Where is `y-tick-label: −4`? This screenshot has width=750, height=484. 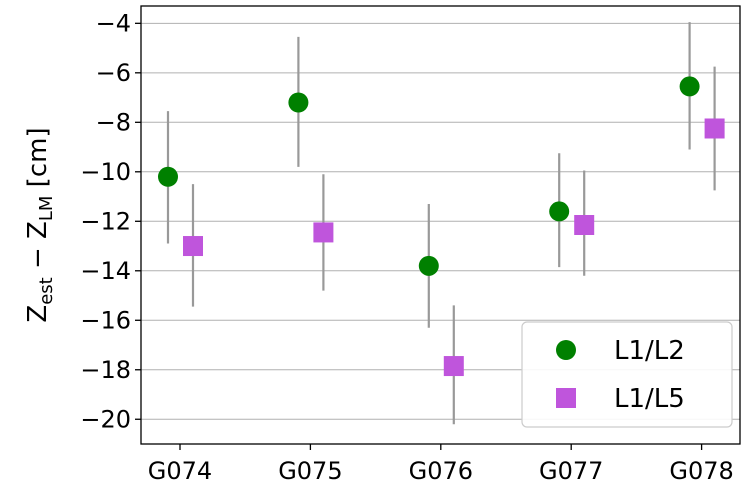
y-tick-label: −4 is located at coordinates (113, 23).